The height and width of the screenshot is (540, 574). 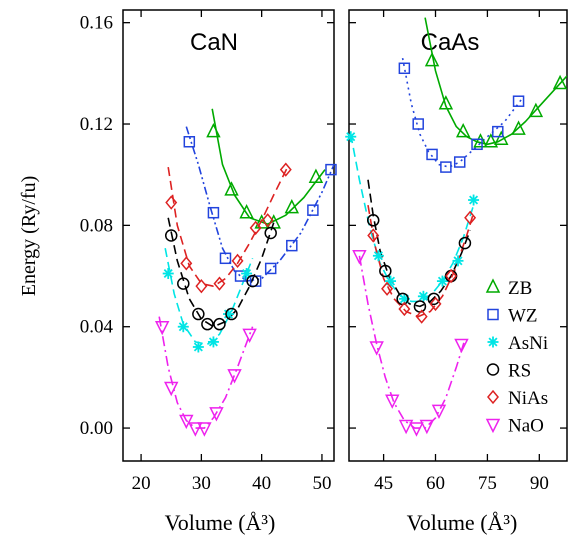 I want to click on y-tick-label: 0.00, so click(x=96, y=428).